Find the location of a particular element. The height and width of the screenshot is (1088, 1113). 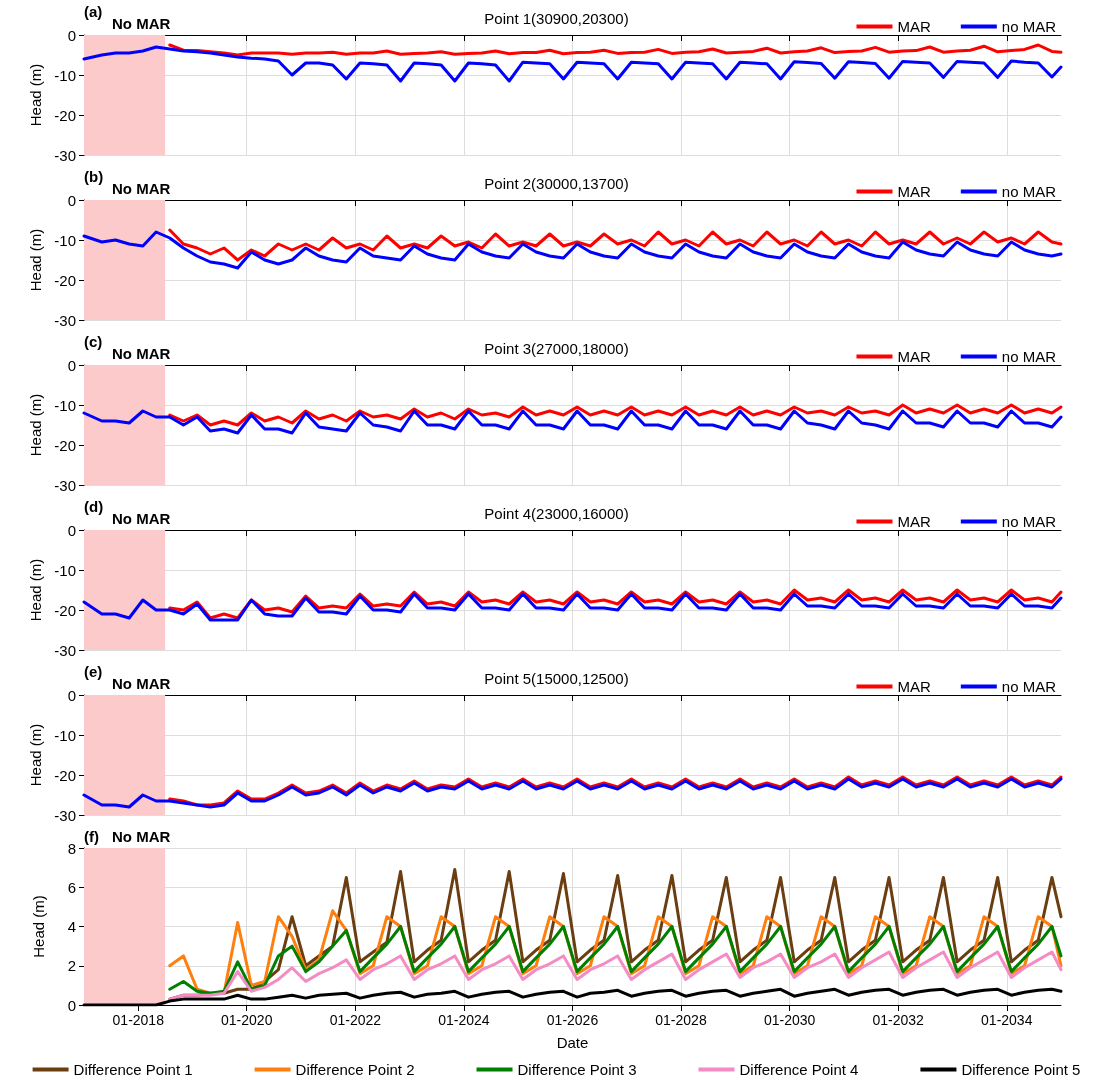

text: (a) is located at coordinates (93, 11).